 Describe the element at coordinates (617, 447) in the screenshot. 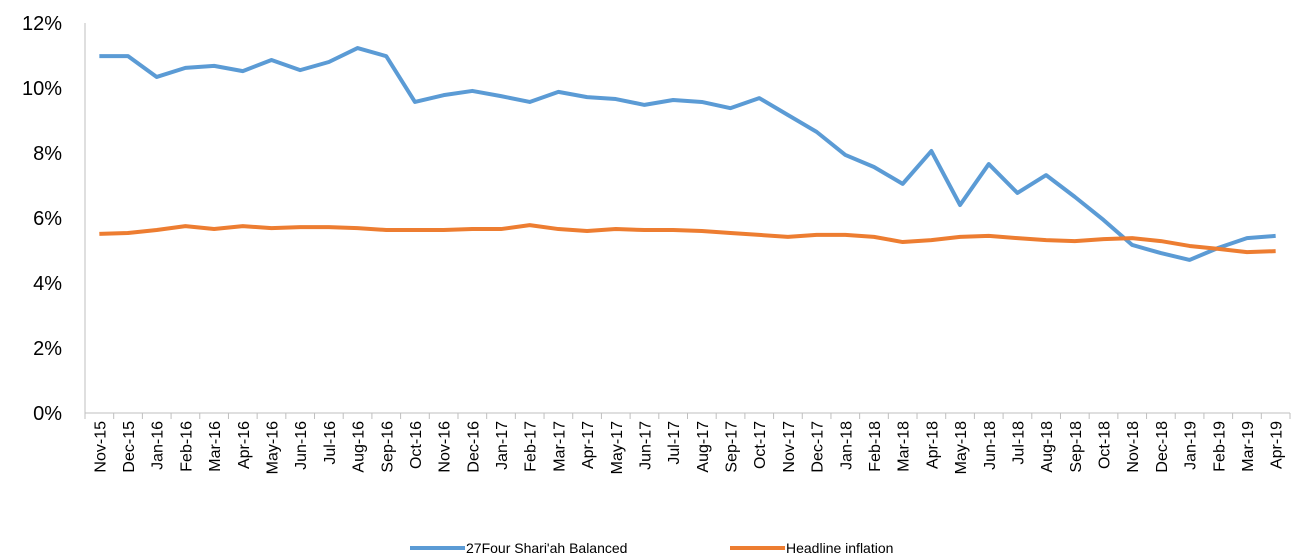

I see `x-tick-label: May-17` at that location.